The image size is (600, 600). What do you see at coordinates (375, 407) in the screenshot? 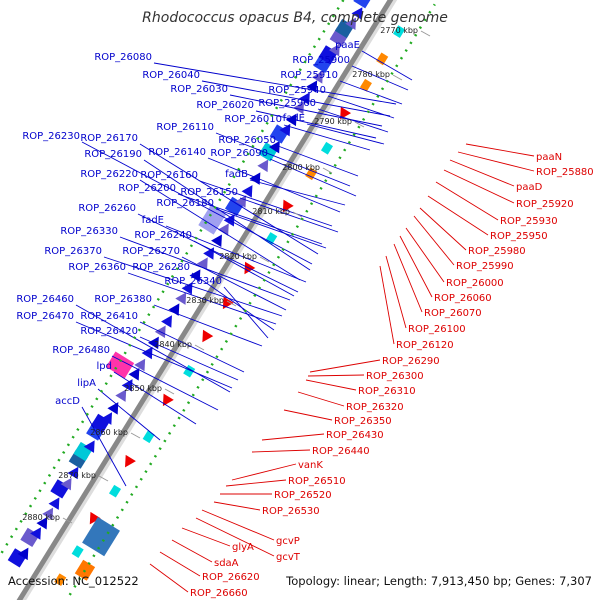
I see `reverse-gene-label: ROP_26320` at bounding box center [375, 407].